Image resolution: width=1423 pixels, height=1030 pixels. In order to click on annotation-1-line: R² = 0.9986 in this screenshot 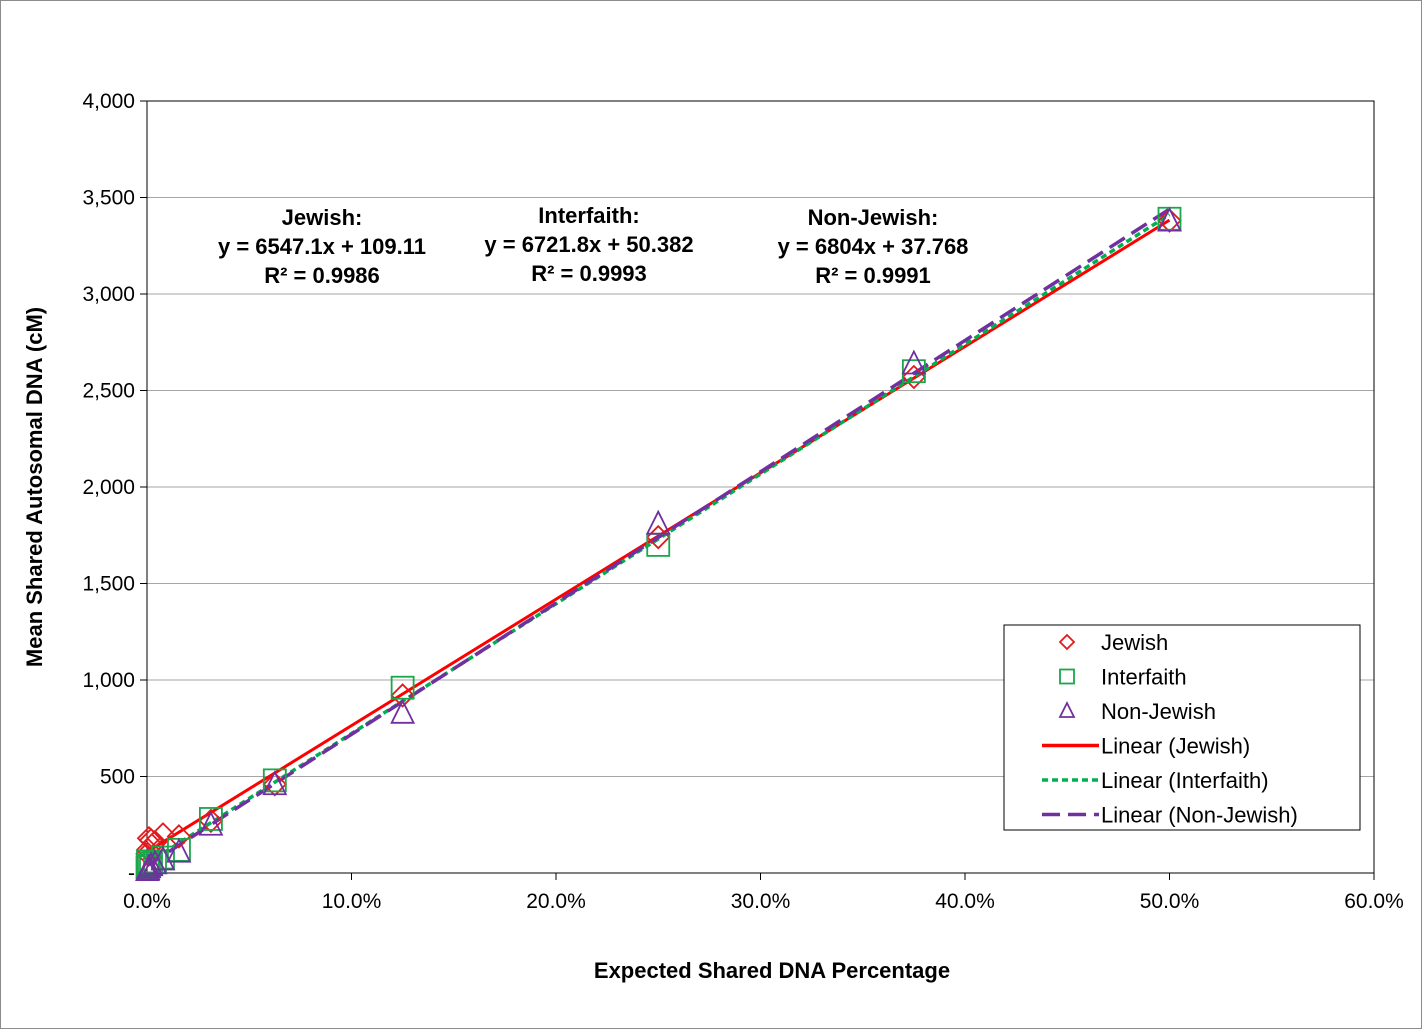, I will do `click(322, 275)`.